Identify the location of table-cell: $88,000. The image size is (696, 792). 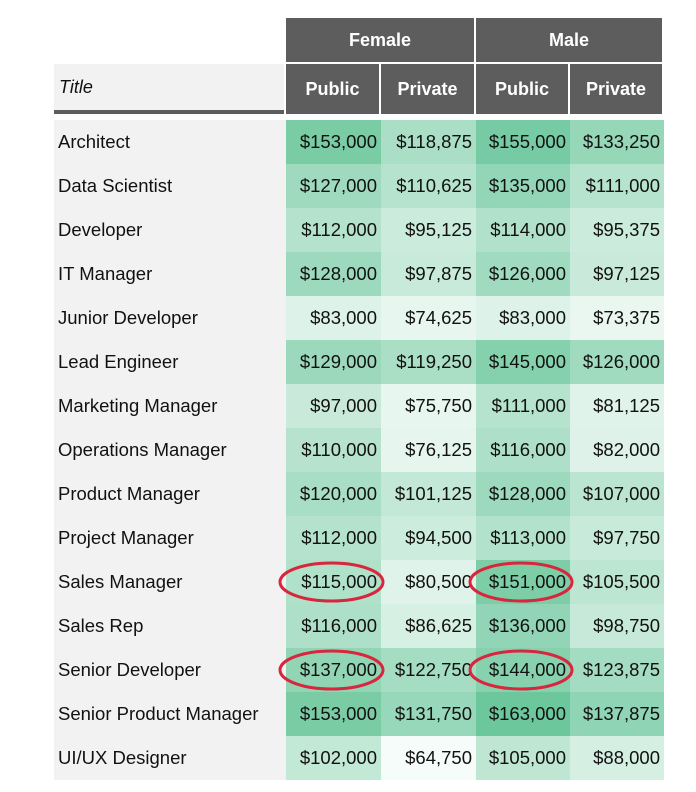
(617, 758).